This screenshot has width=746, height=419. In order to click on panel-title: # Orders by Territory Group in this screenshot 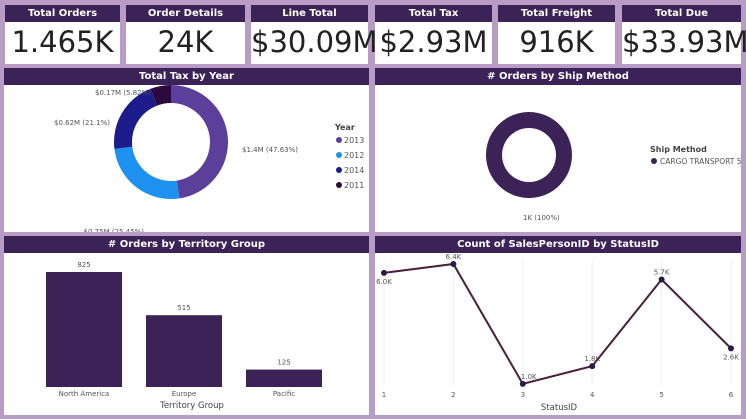, I will do `click(186, 244)`.